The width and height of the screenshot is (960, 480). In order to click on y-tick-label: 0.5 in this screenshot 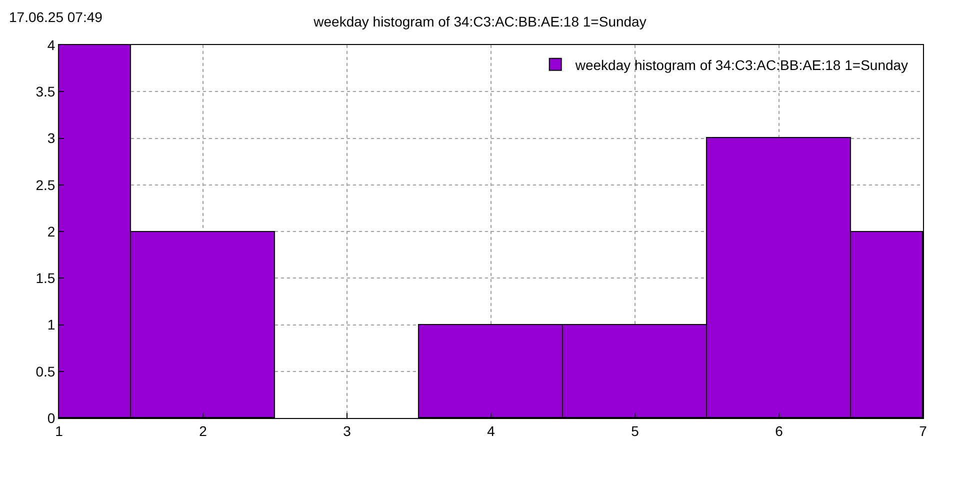, I will do `click(46, 371)`.